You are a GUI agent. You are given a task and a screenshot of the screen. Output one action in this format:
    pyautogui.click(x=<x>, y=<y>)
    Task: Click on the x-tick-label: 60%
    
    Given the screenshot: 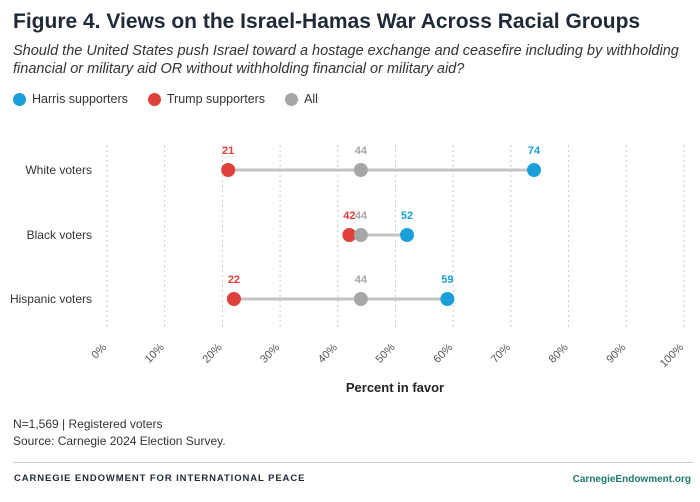 What is the action you would take?
    pyautogui.click(x=443, y=353)
    